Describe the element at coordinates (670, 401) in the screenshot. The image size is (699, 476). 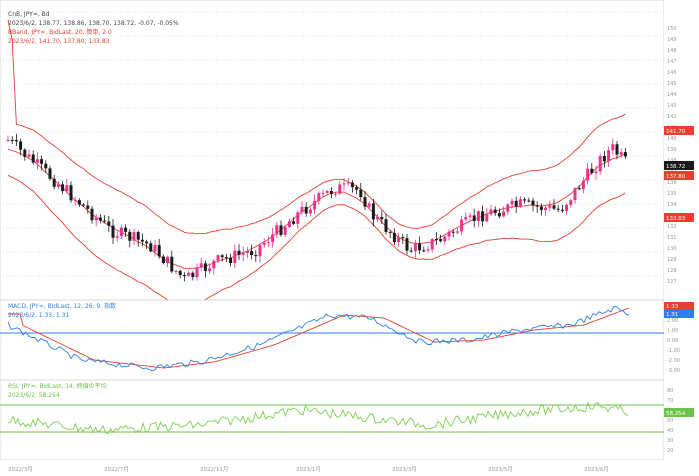
I see `rsi-tick-label: 70` at that location.